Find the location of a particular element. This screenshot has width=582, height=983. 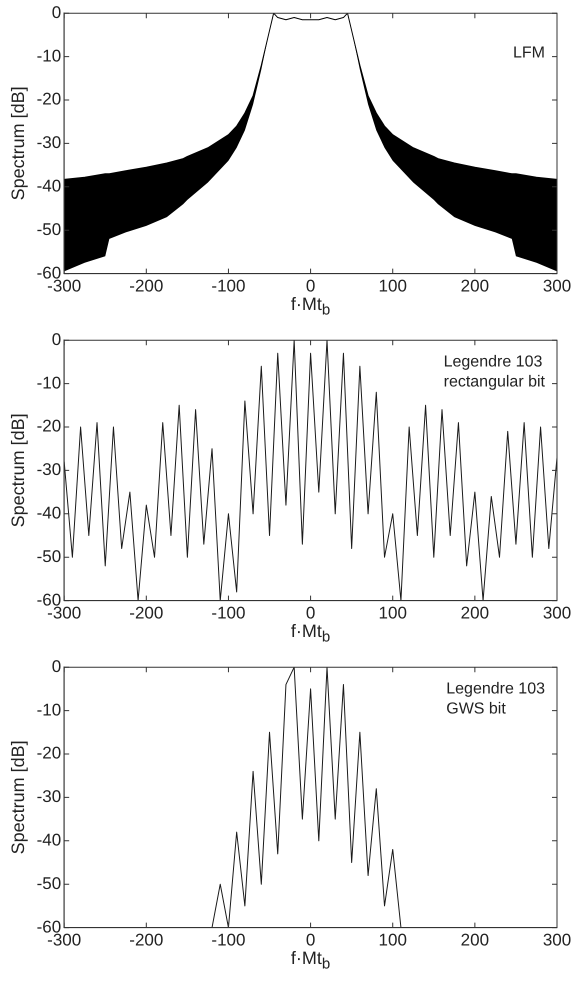

annotation: Legendre 103 rectangular bit is located at coordinates (495, 372).